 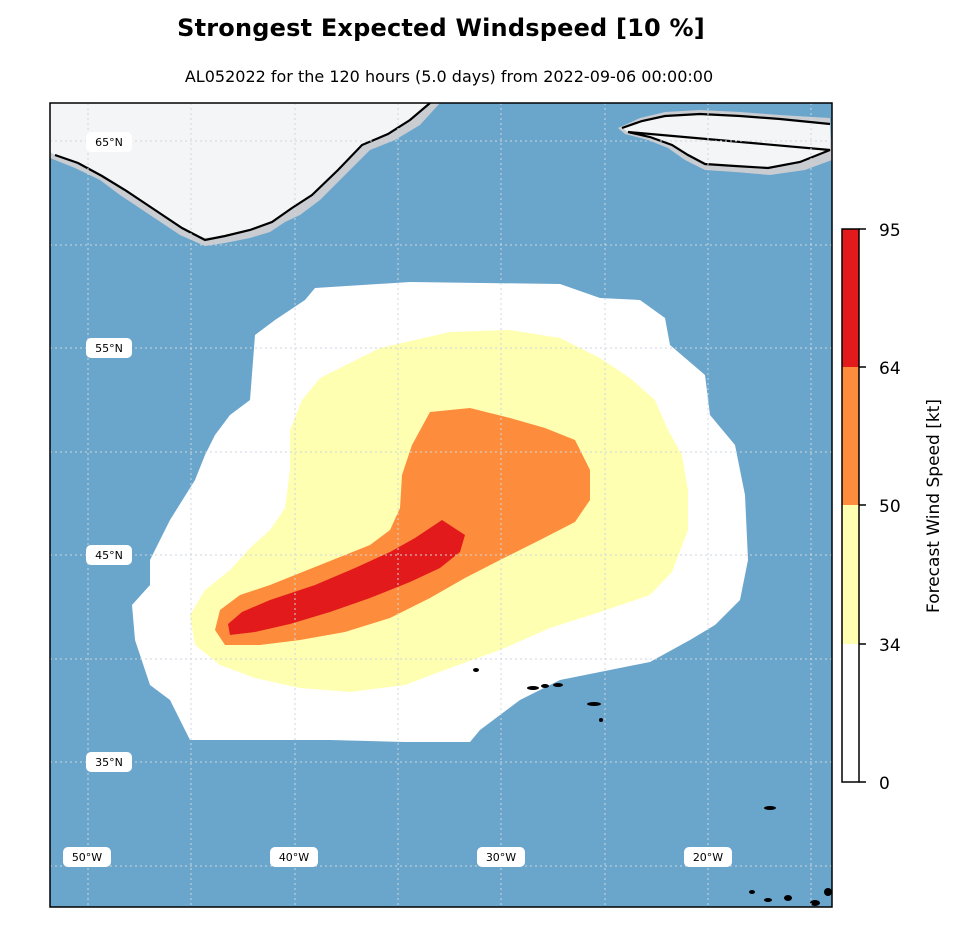 I want to click on svg-text: 65°N, so click(x=109, y=142).